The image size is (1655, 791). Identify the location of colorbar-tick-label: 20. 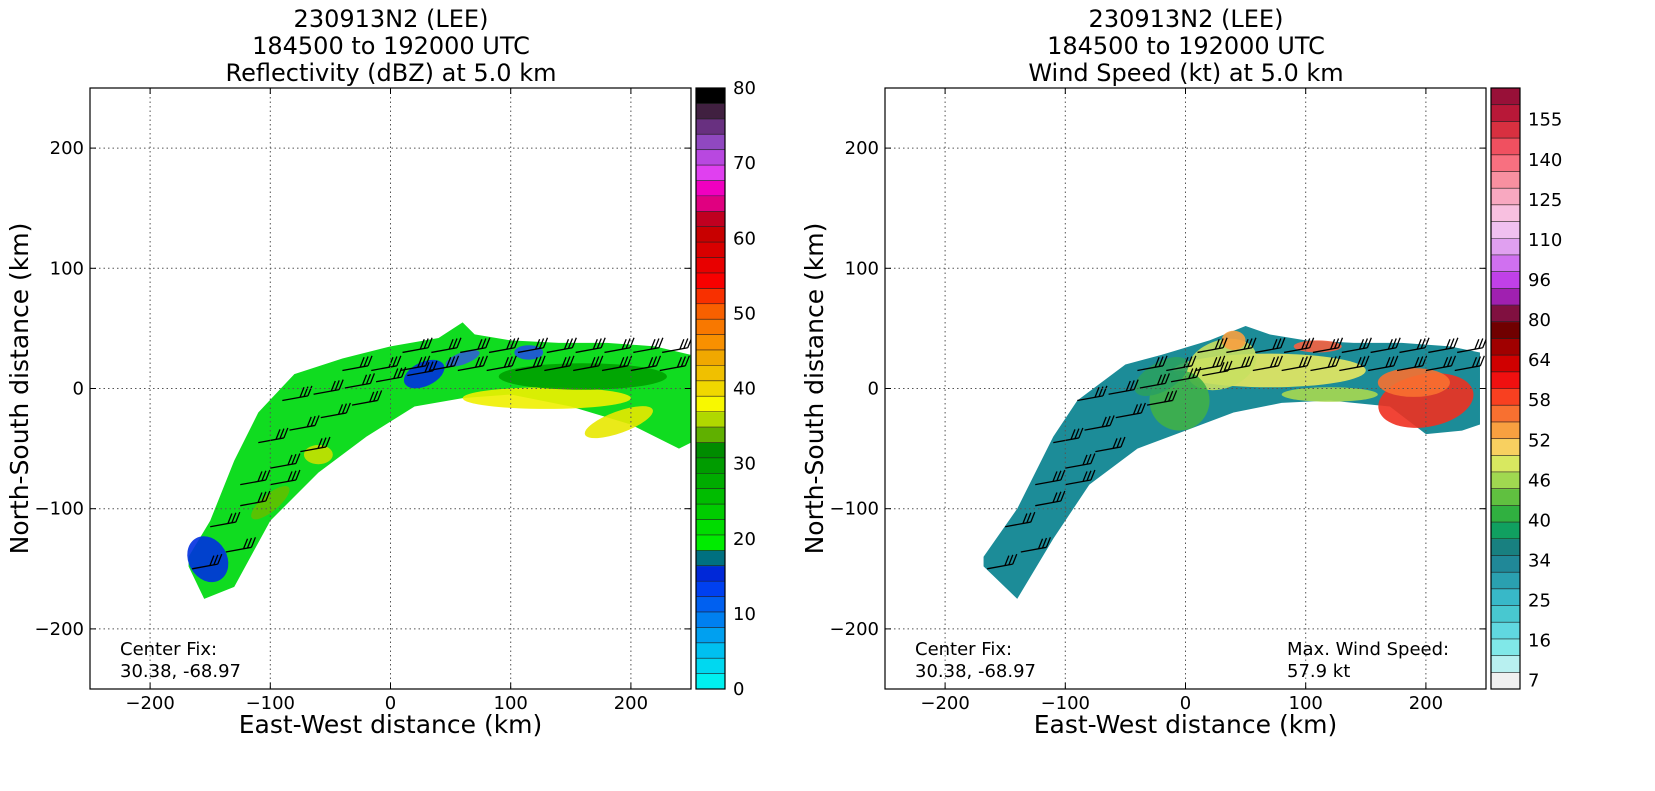
(744, 539).